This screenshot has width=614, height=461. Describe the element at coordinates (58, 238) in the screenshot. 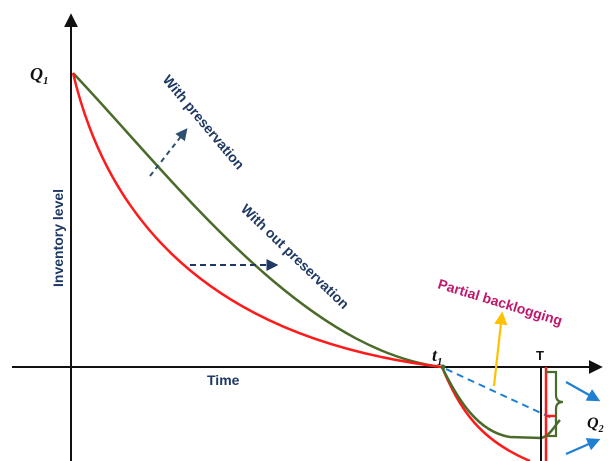

I see `y-axis-label: Inventory level` at that location.